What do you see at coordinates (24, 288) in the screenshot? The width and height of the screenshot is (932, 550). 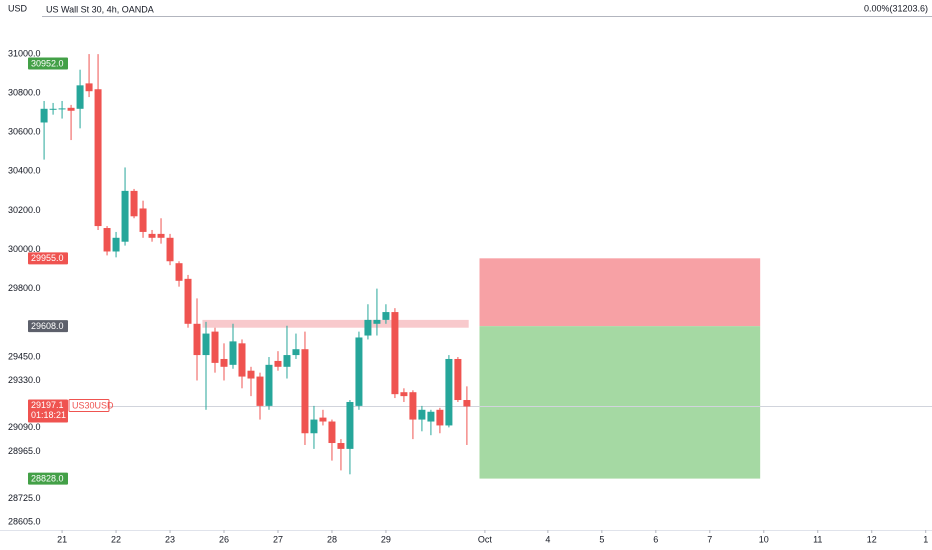 I see `y-tick-label: 29800.0` at bounding box center [24, 288].